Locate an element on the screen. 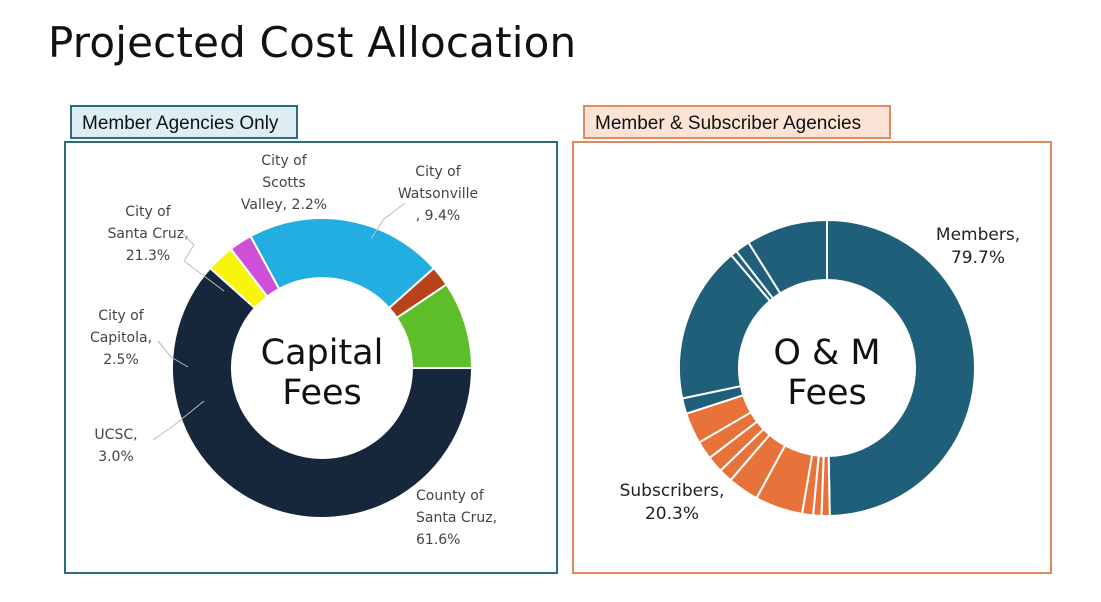  tab-member-agencies-only: Member Agencies Only is located at coordinates (184, 122).